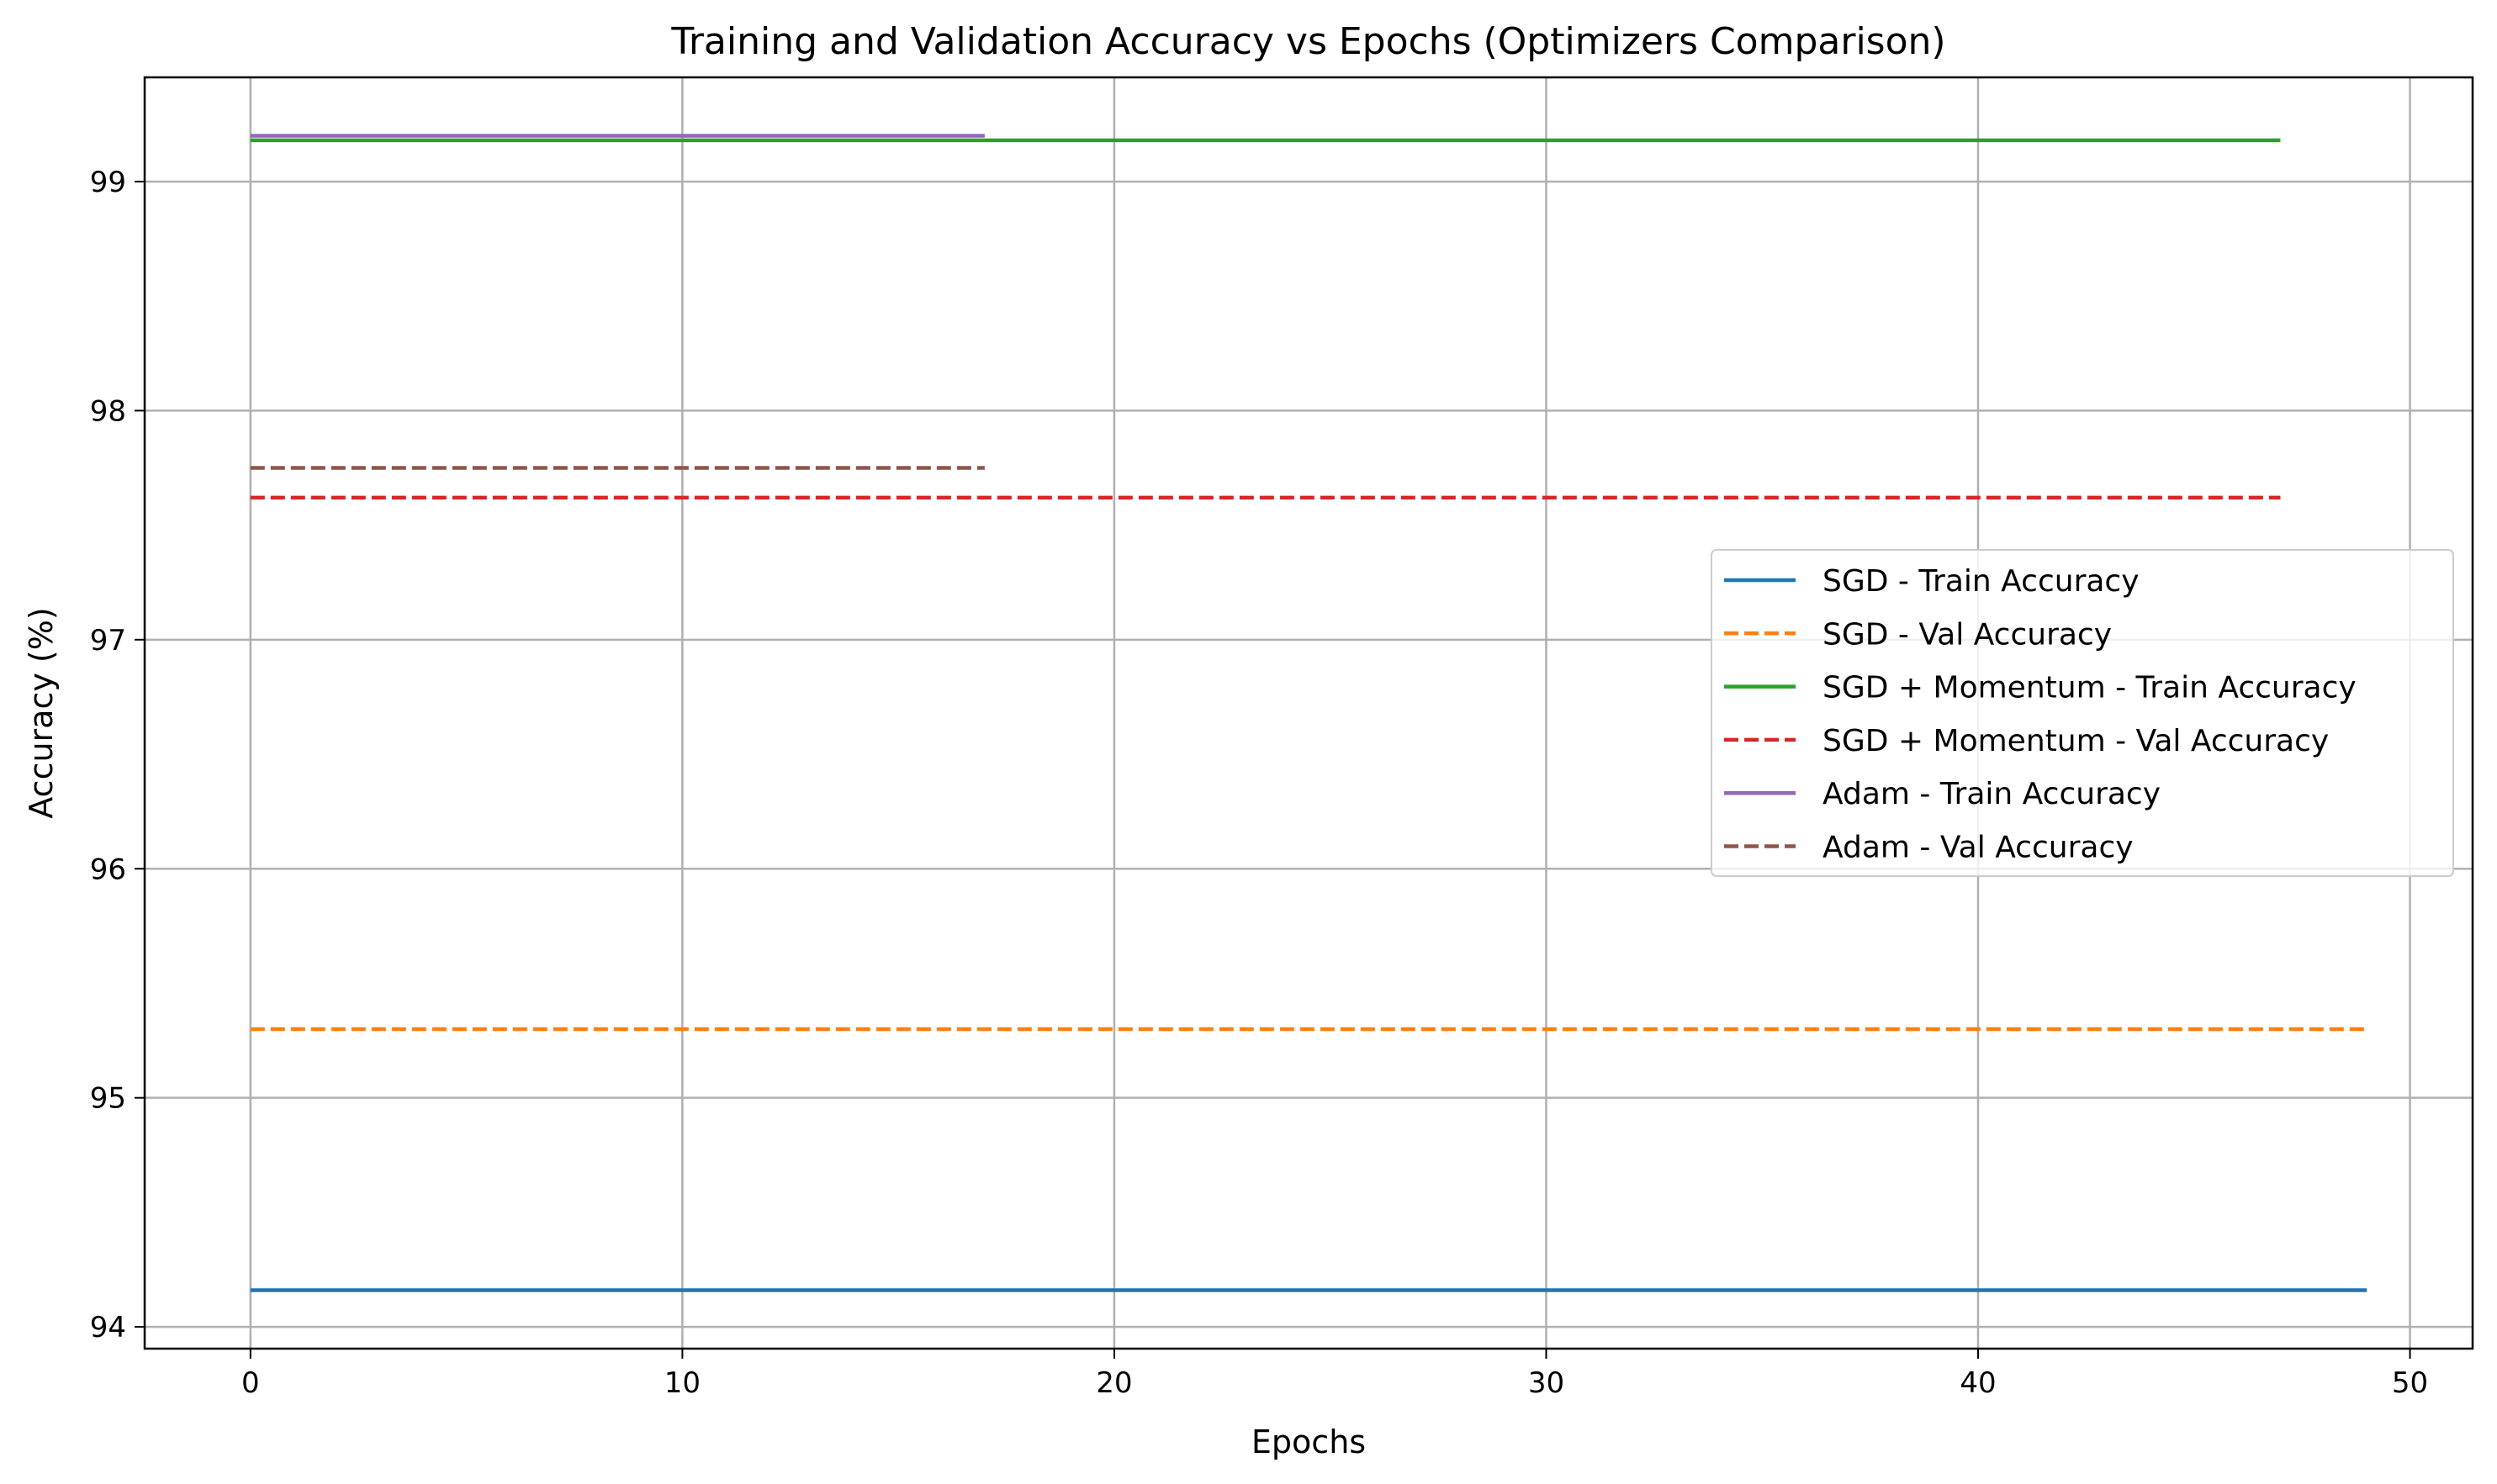  I want to click on y-axis-label: Accuracy (%), so click(41, 712).